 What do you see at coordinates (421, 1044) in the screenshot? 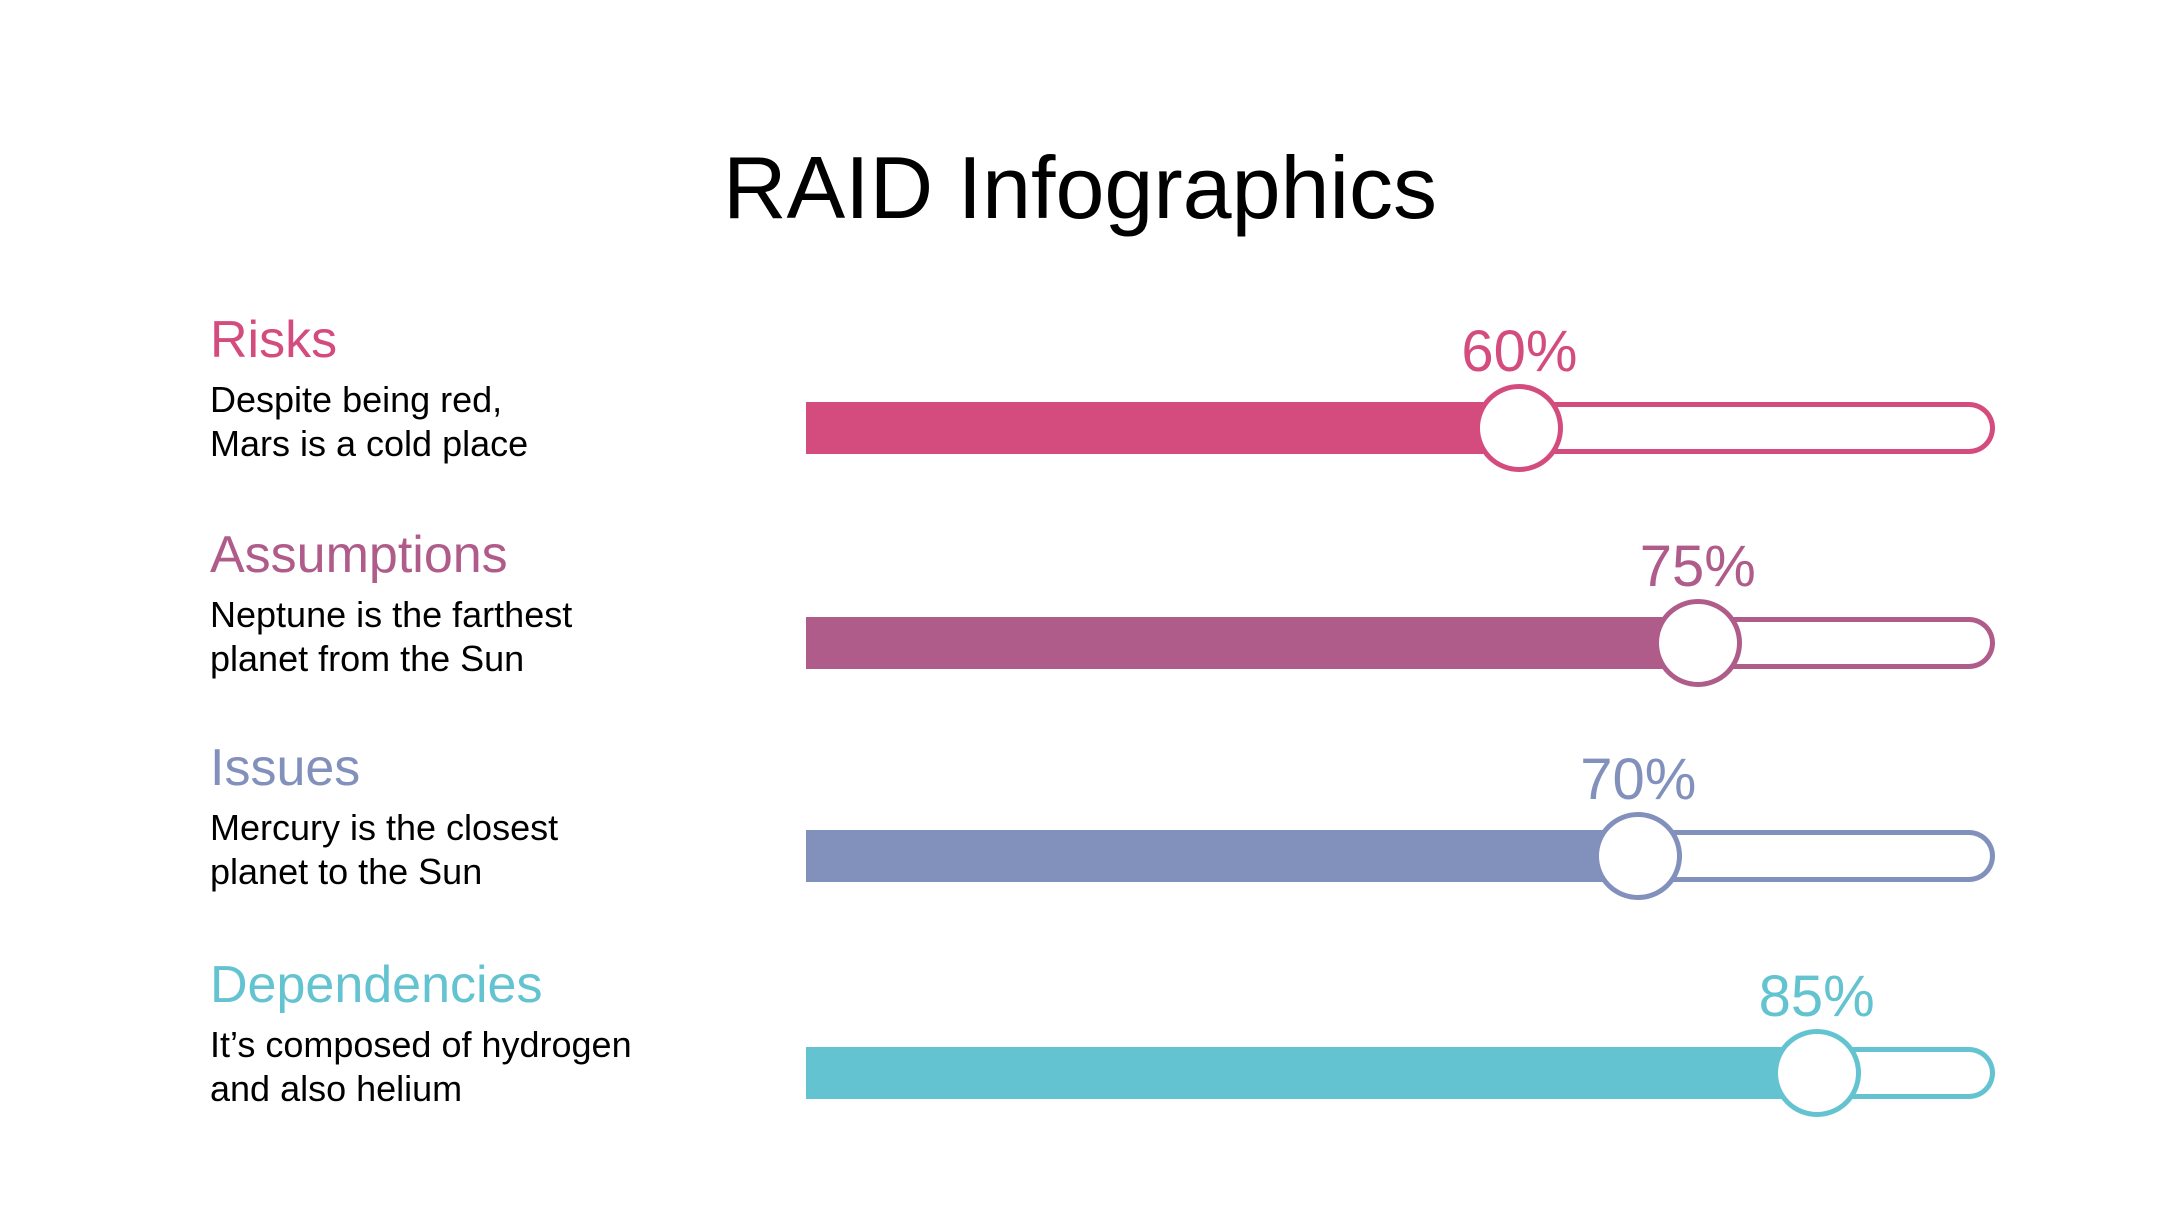
I see `item-description-line: It’s composed of hydrogen` at bounding box center [421, 1044].